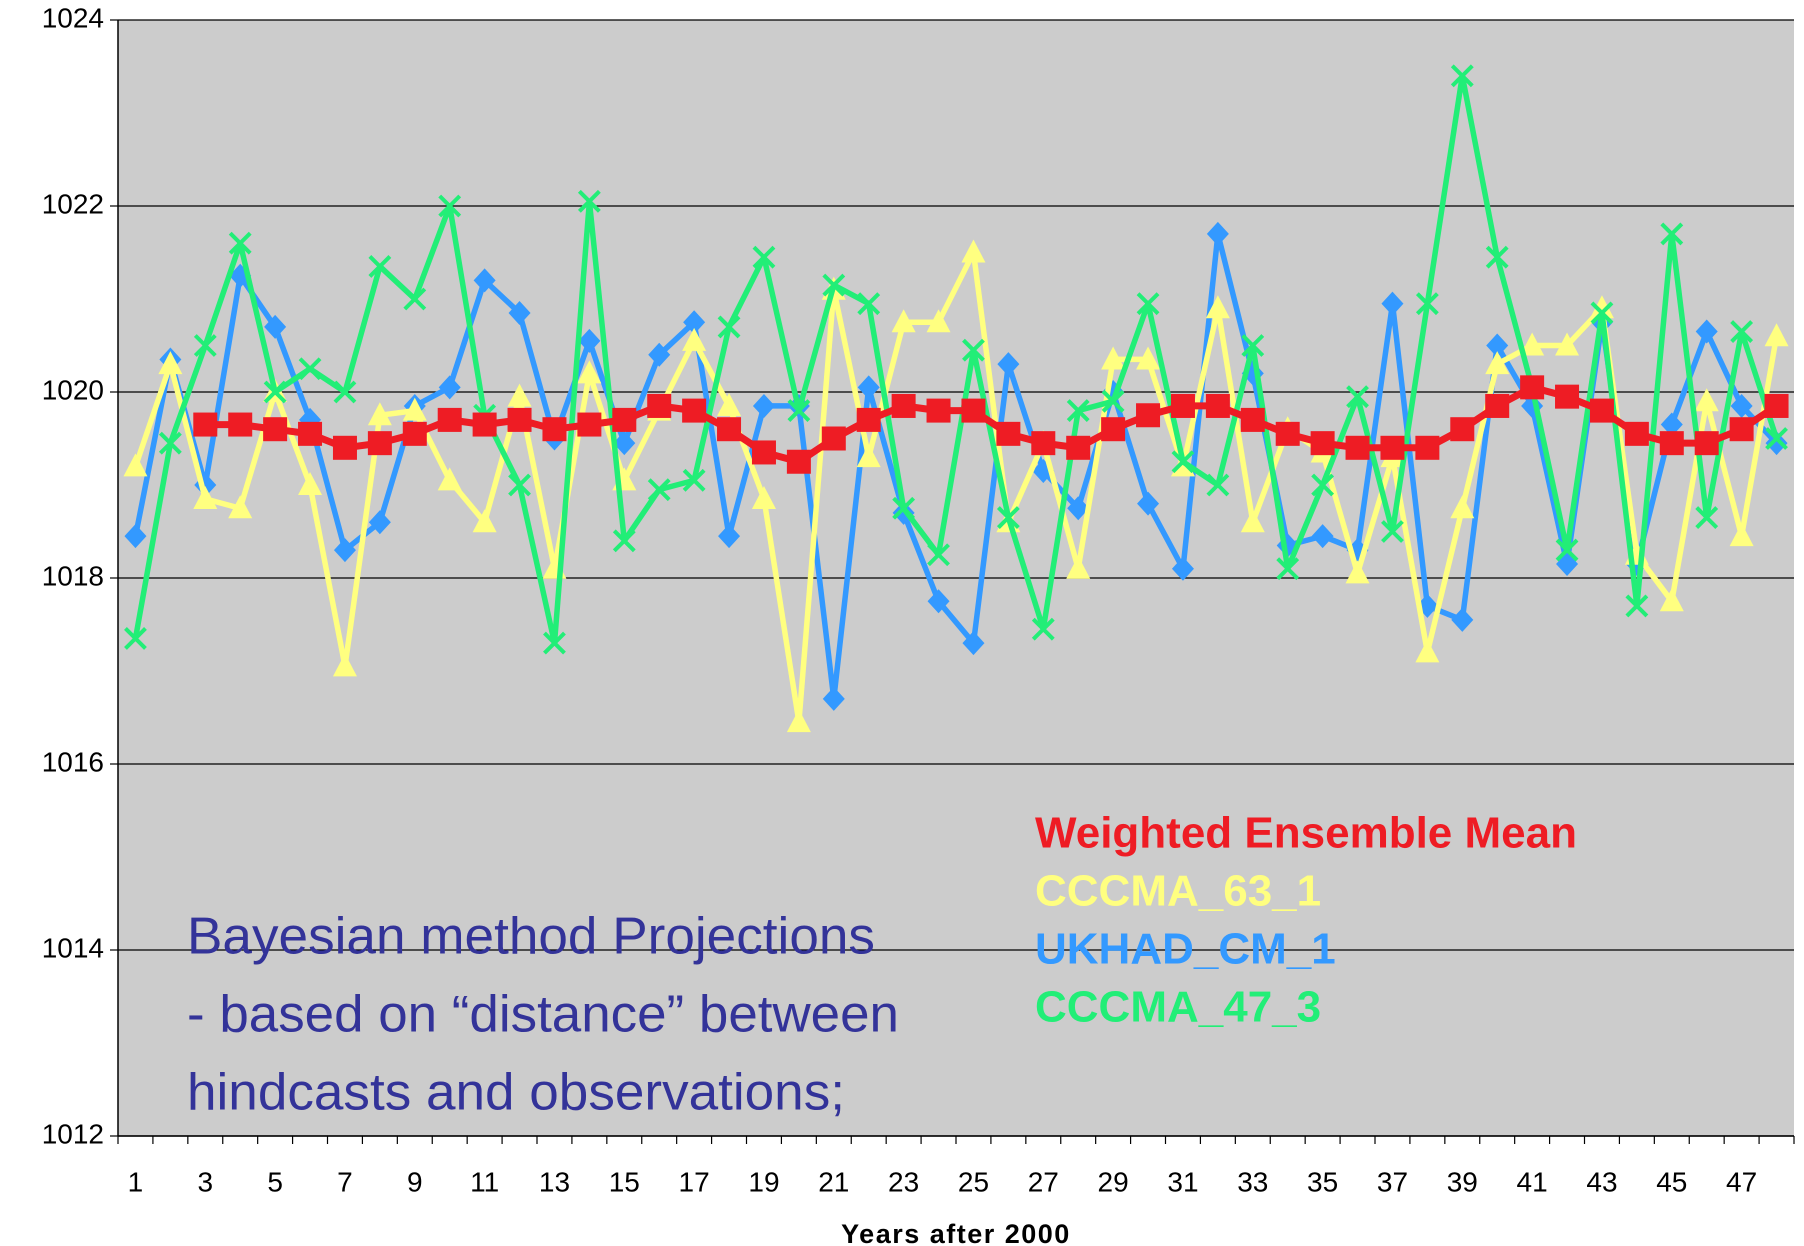  I want to click on x-tick-label: 31, so click(1182, 1181).